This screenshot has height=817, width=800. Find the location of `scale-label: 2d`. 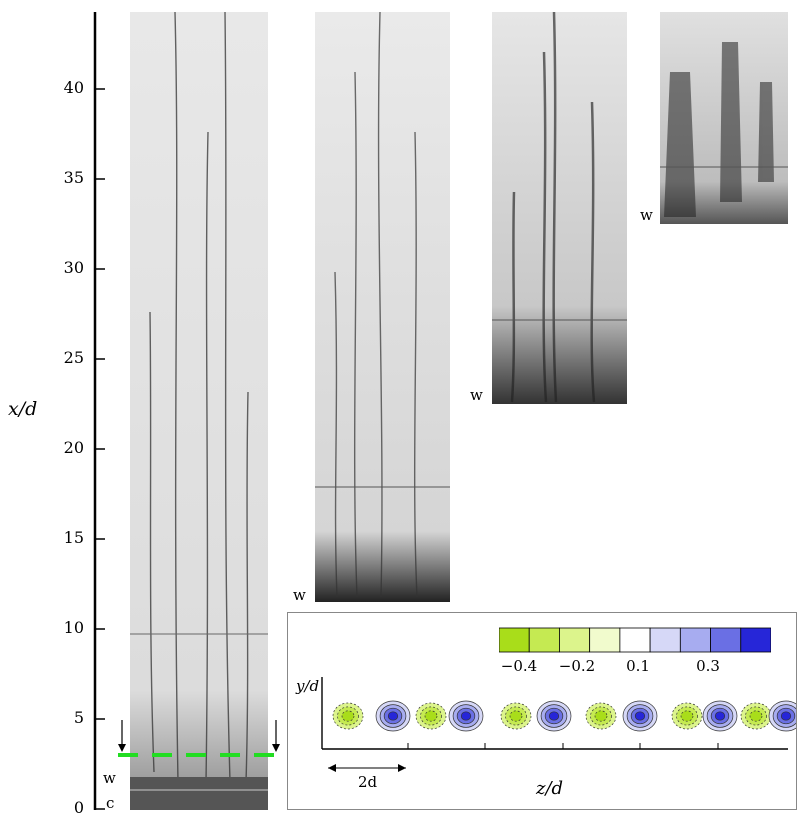

scale-label: 2d is located at coordinates (368, 782).